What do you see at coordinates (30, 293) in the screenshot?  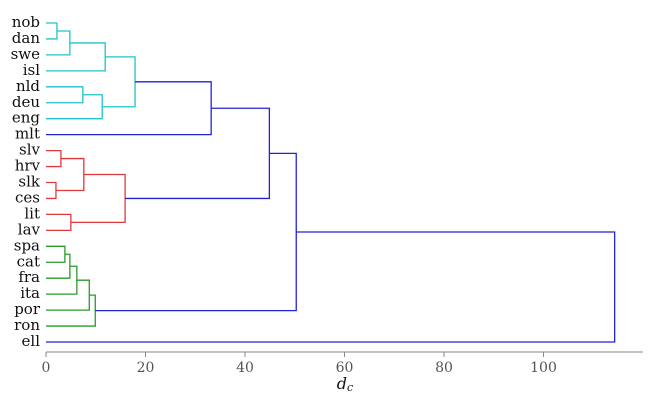 I see `leaf-label: ita` at bounding box center [30, 293].